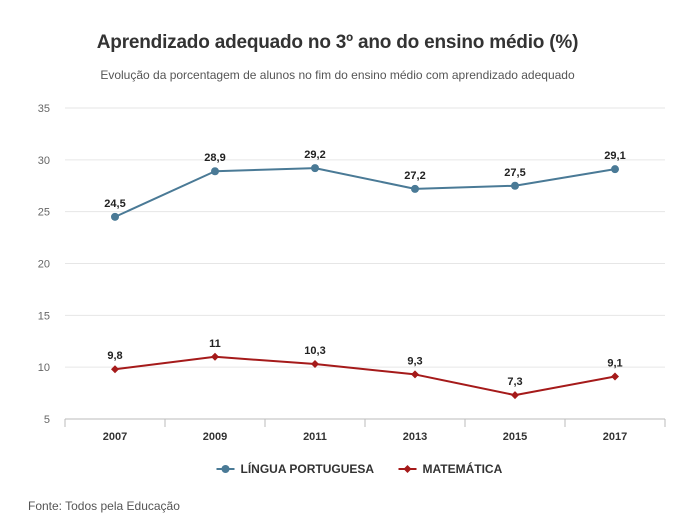  Describe the element at coordinates (104, 506) in the screenshot. I see `source-note: Fonte: Todos pela Educação` at that location.